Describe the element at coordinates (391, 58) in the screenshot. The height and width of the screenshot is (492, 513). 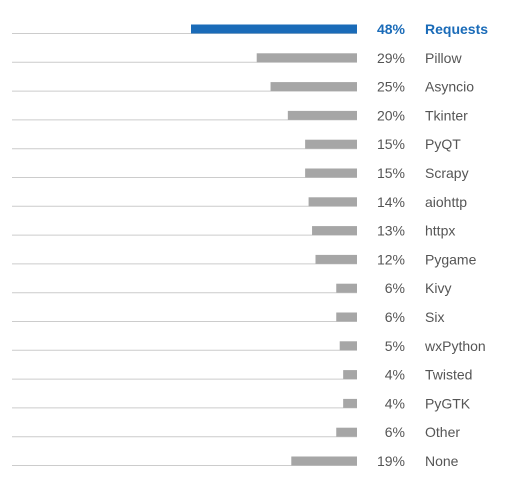
I see `value-label: 29%` at that location.